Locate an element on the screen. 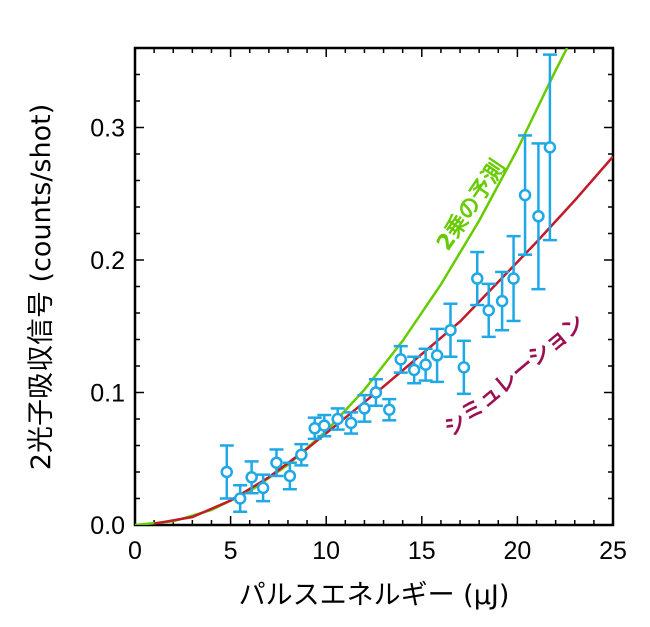 The image size is (650, 627). y-axis-title: 2光子吸収信号 (counts/shot) is located at coordinates (41, 287).